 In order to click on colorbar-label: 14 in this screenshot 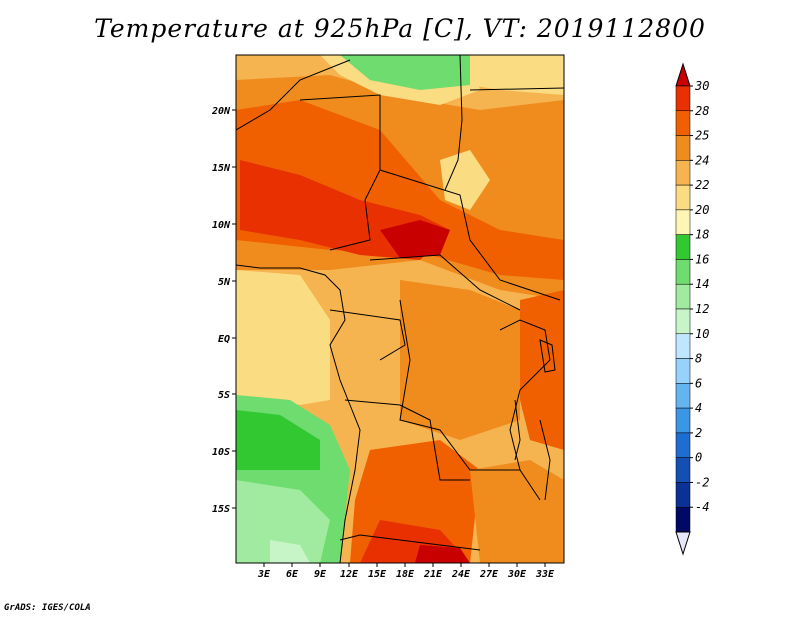, I will do `click(702, 284)`.